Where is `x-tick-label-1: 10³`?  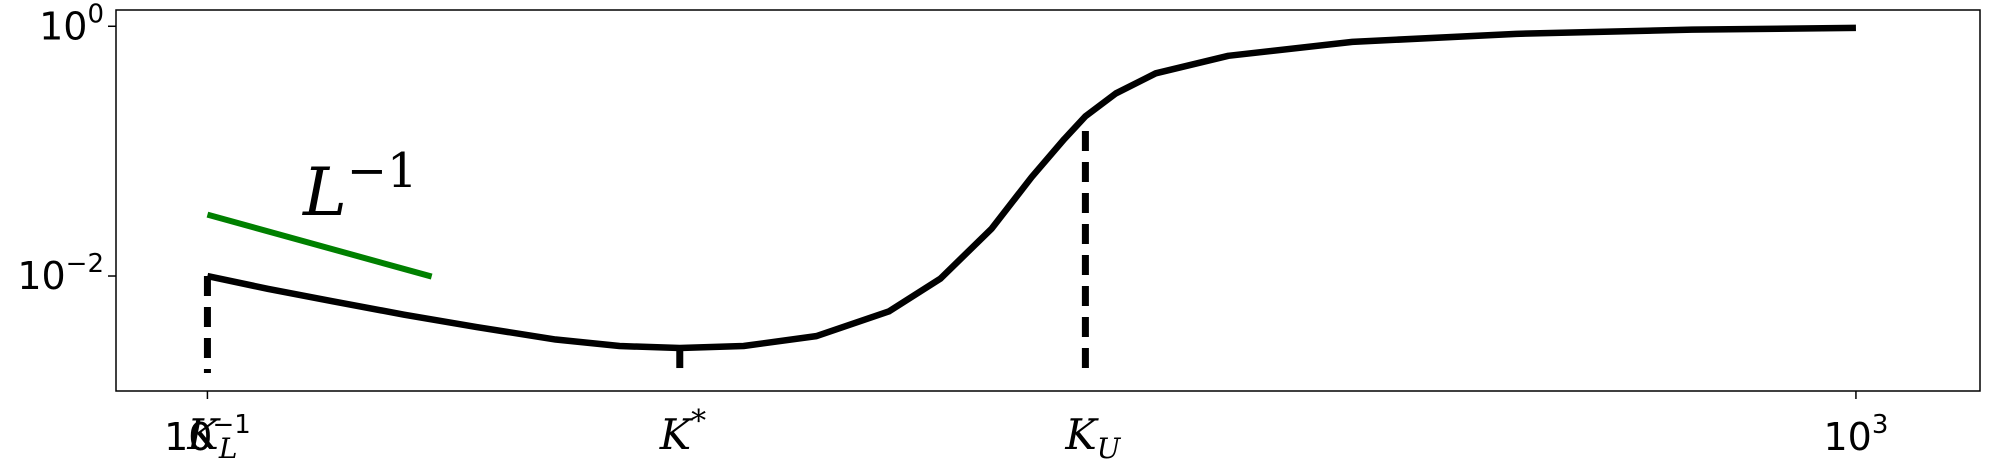 x-tick-label-1: 10³ is located at coordinates (1855, 434).